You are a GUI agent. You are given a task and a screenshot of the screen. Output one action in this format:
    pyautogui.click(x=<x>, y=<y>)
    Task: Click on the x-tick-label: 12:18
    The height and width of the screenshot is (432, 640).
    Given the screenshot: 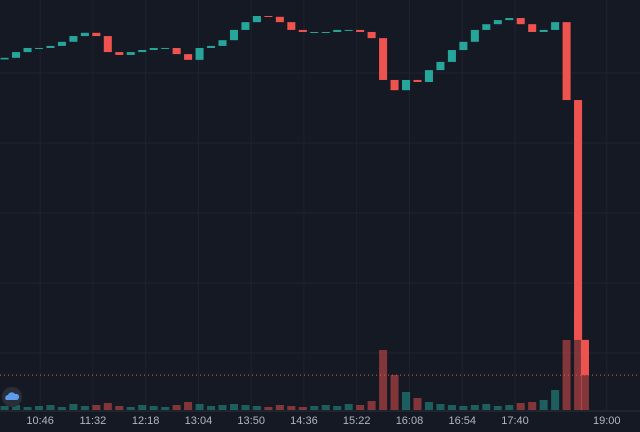 What is the action you would take?
    pyautogui.click(x=146, y=421)
    